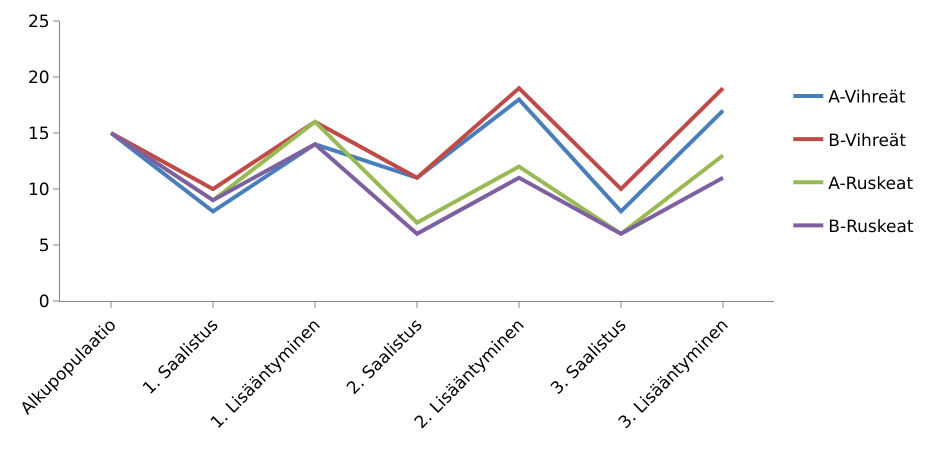 This screenshot has height=471, width=931. Describe the element at coordinates (39, 22) in the screenshot. I see `y-tick-label: 25` at that location.